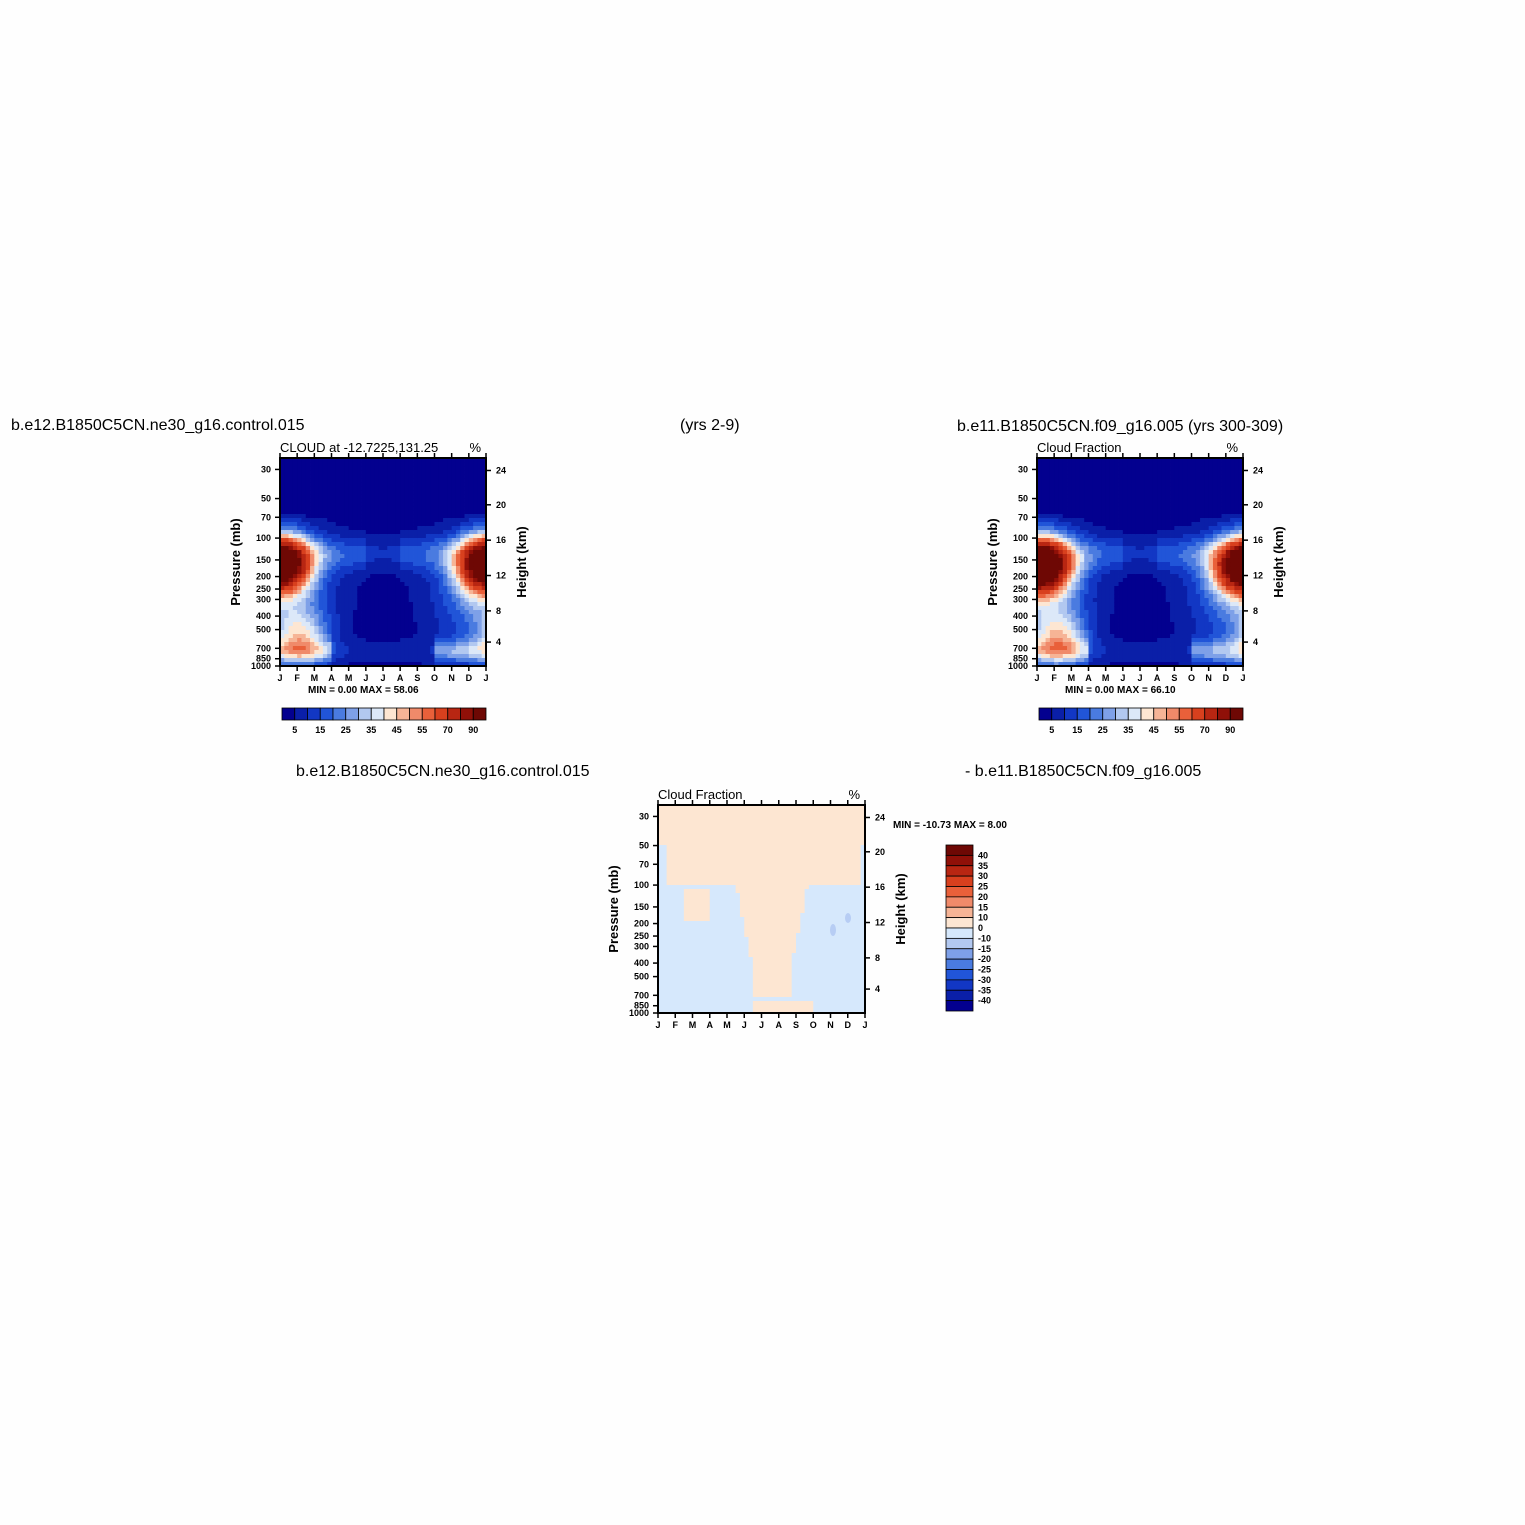  What do you see at coordinates (266, 469) in the screenshot?
I see `y-tick-label: 30` at bounding box center [266, 469].